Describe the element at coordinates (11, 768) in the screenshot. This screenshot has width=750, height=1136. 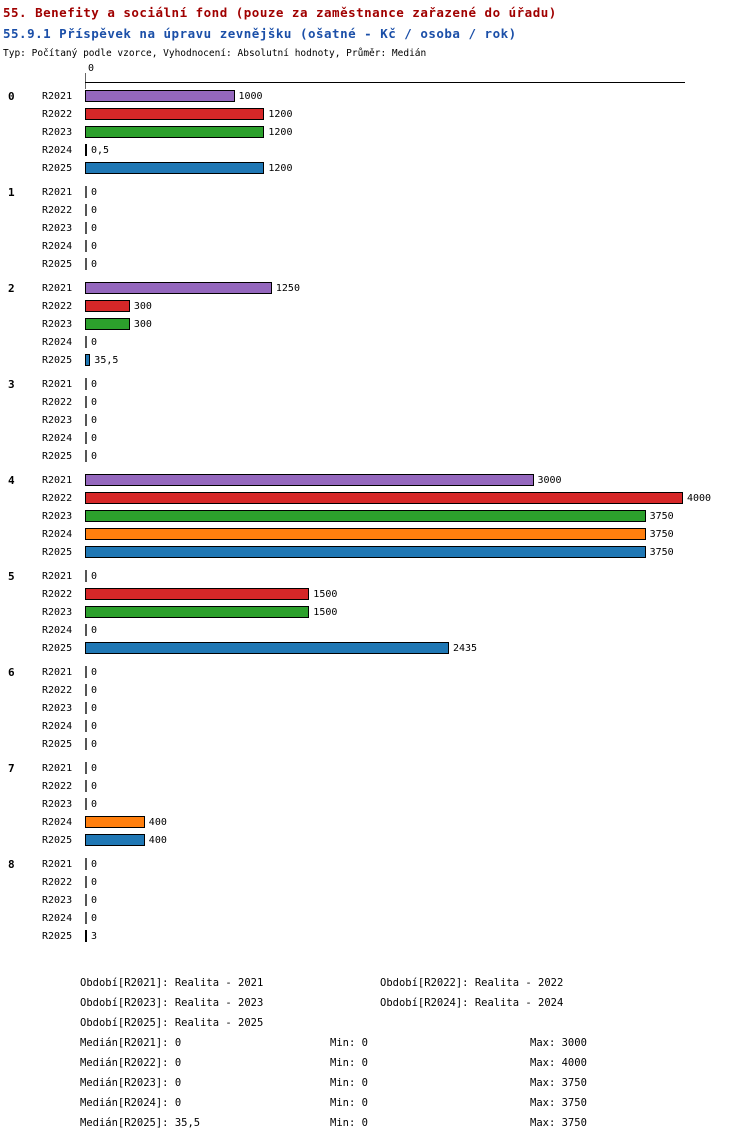
I see `group-label: 7` at that location.